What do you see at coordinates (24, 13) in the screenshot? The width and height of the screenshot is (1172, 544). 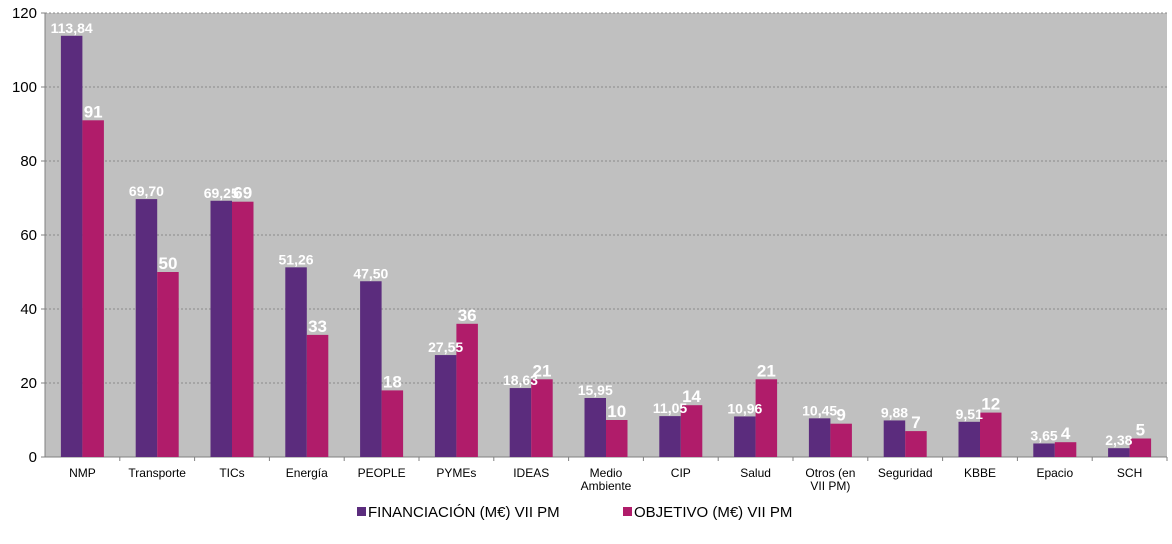 I see `y-tick-label: 120` at bounding box center [24, 13].